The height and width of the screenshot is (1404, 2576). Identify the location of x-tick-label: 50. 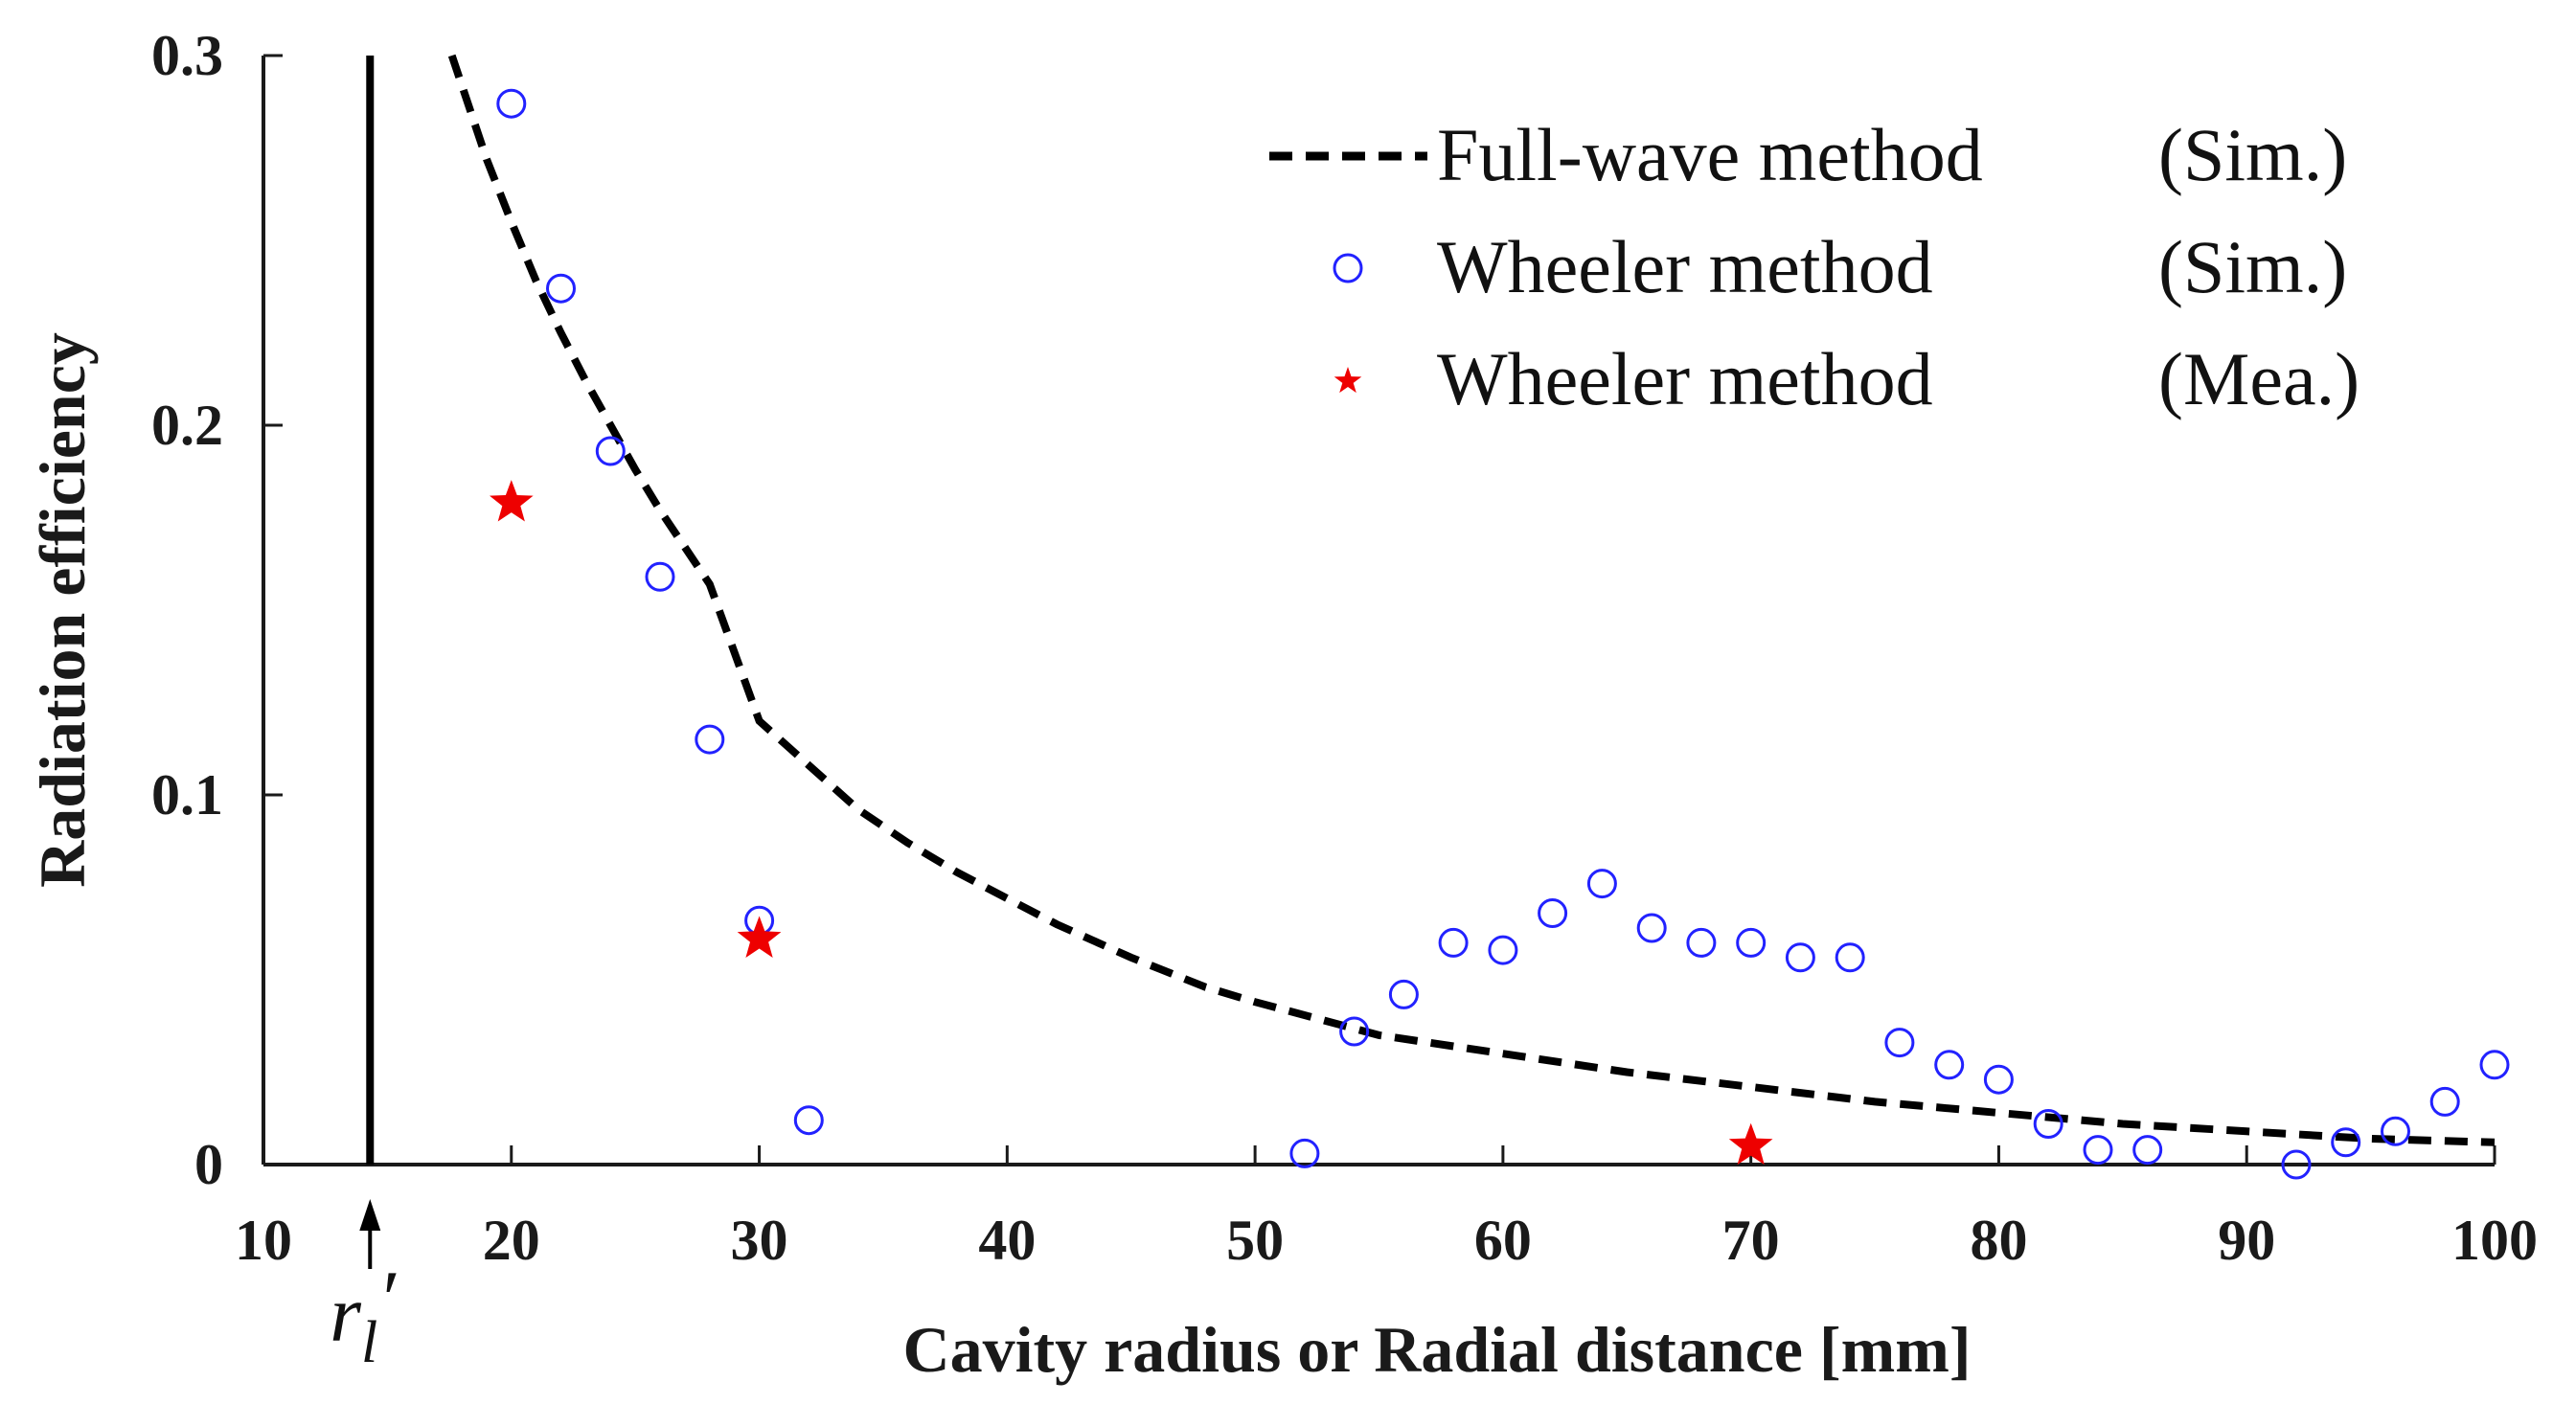
(1255, 1240).